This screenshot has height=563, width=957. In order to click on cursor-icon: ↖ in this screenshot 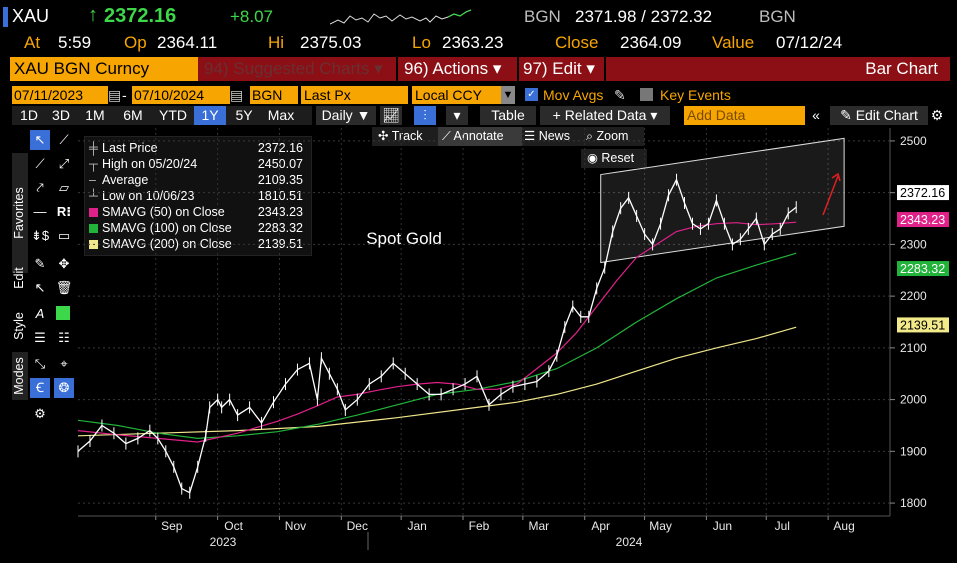, I will do `click(40, 140)`.